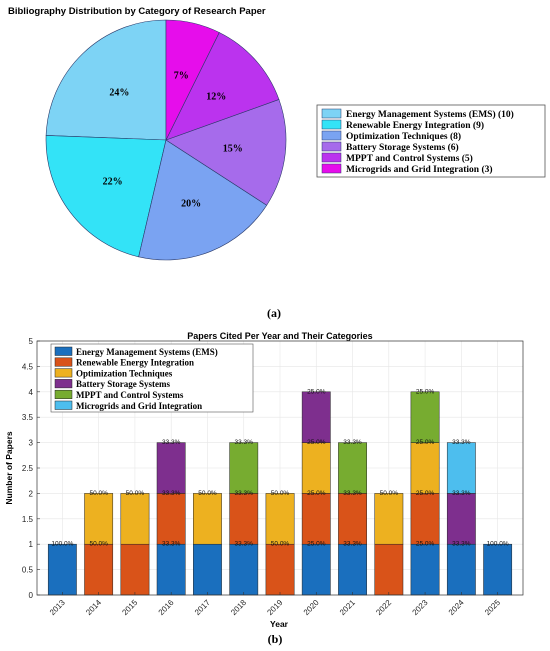 The height and width of the screenshot is (651, 550). Describe the element at coordinates (316, 519) in the screenshot. I see `bar-segment-2020-renewable-energy-integration` at that location.